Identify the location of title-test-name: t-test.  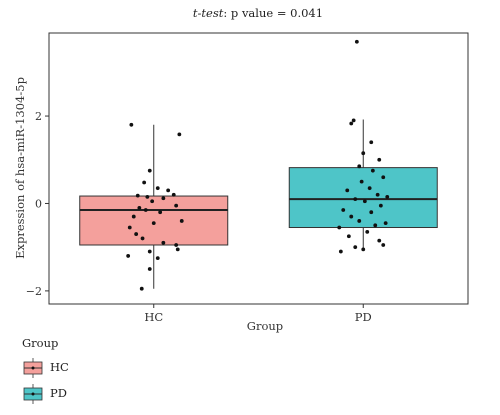
(208, 13).